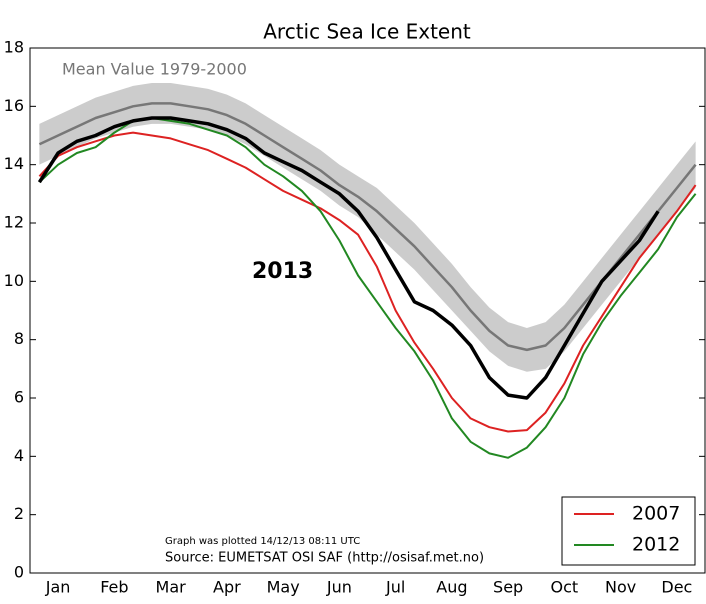  Describe the element at coordinates (114, 587) in the screenshot. I see `x-tick-label: Feb` at that location.